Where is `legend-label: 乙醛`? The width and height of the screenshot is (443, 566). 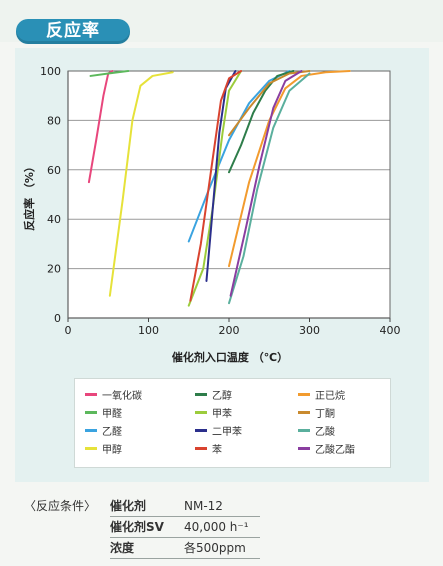 legend-label: 乙醛 is located at coordinates (112, 432).